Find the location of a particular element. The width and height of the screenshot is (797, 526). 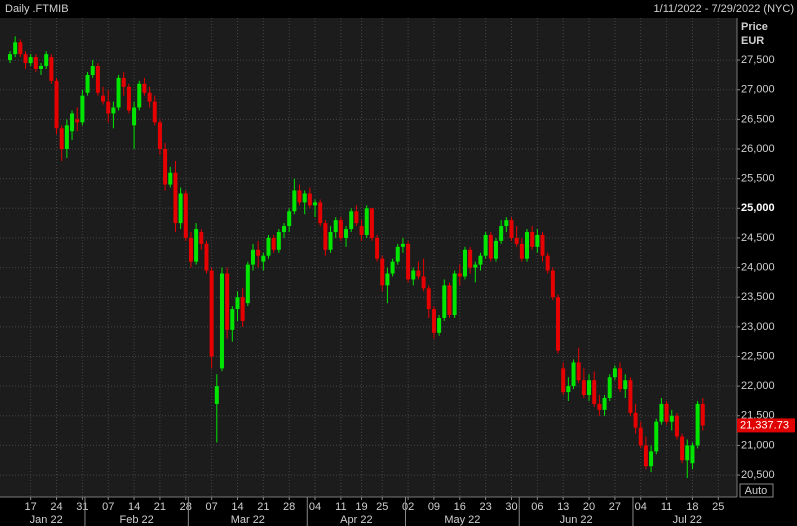

month-label: Jun 22 is located at coordinates (576, 520).